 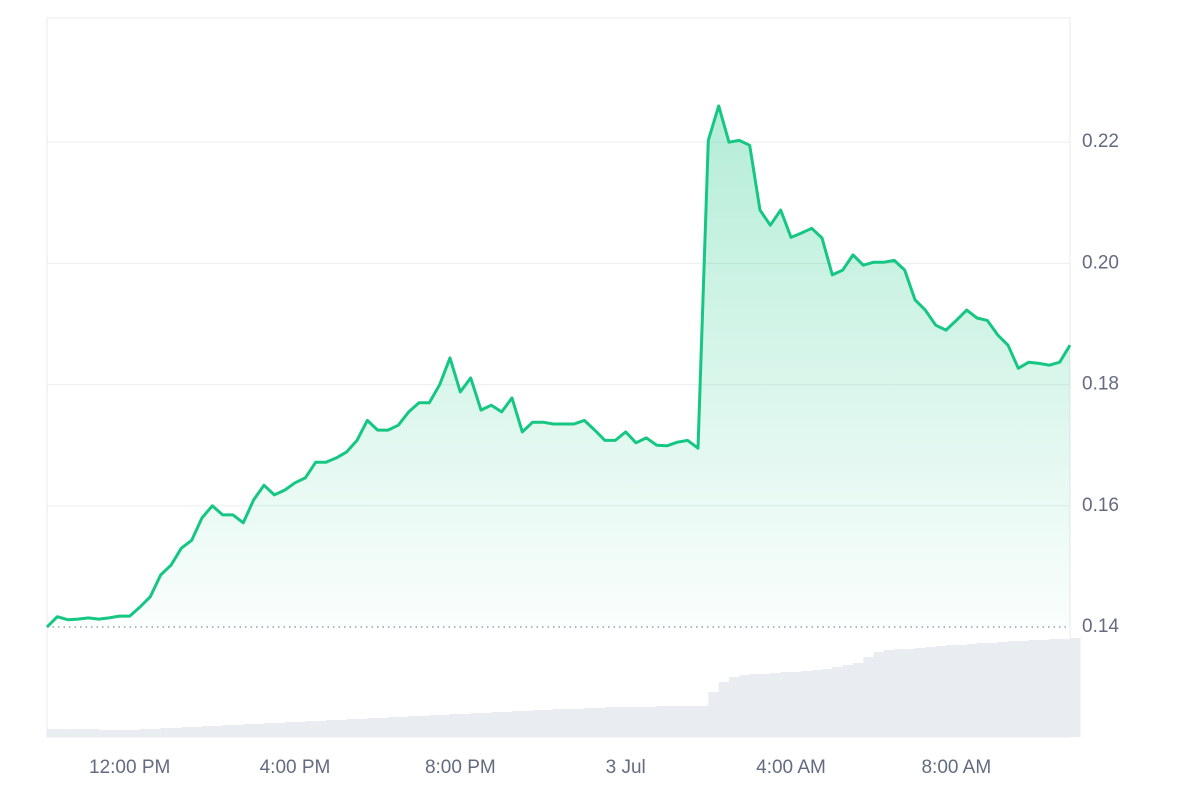 What do you see at coordinates (460, 767) in the screenshot?
I see `x-tick-label: 8:00 PM` at bounding box center [460, 767].